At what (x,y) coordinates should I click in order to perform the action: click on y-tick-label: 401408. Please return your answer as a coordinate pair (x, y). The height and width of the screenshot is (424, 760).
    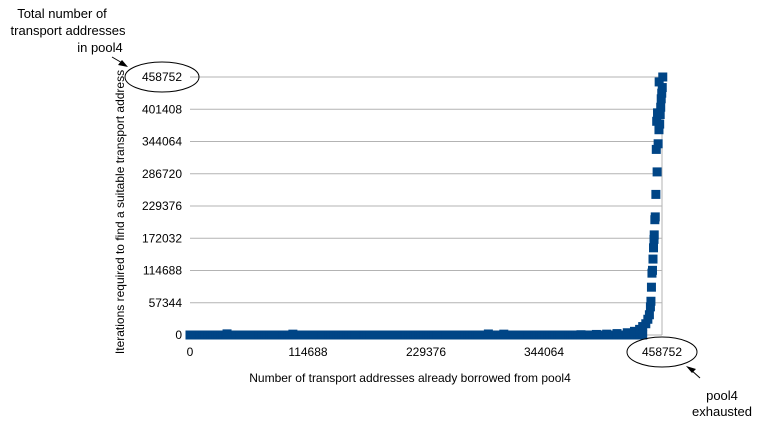
    Looking at the image, I should click on (162, 109).